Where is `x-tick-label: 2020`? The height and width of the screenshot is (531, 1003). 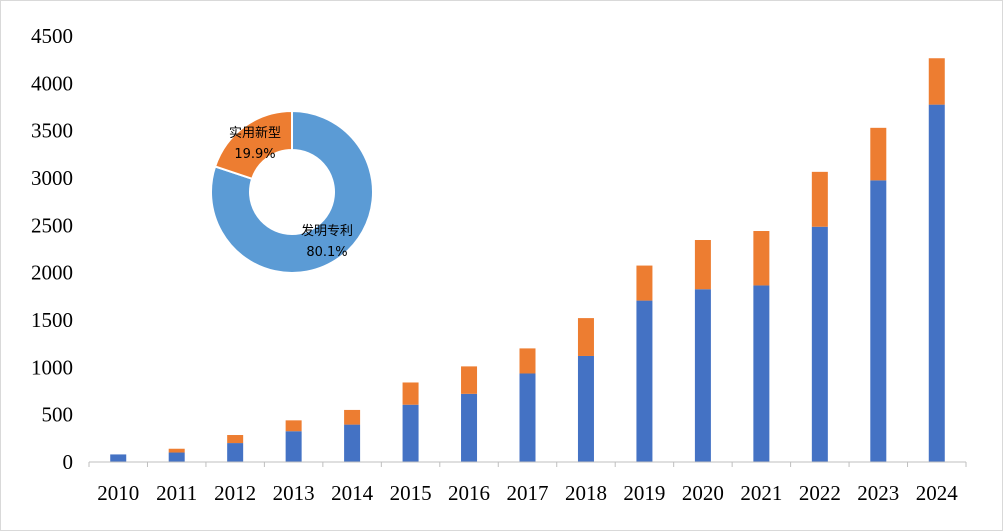 x-tick-label: 2020 is located at coordinates (703, 493).